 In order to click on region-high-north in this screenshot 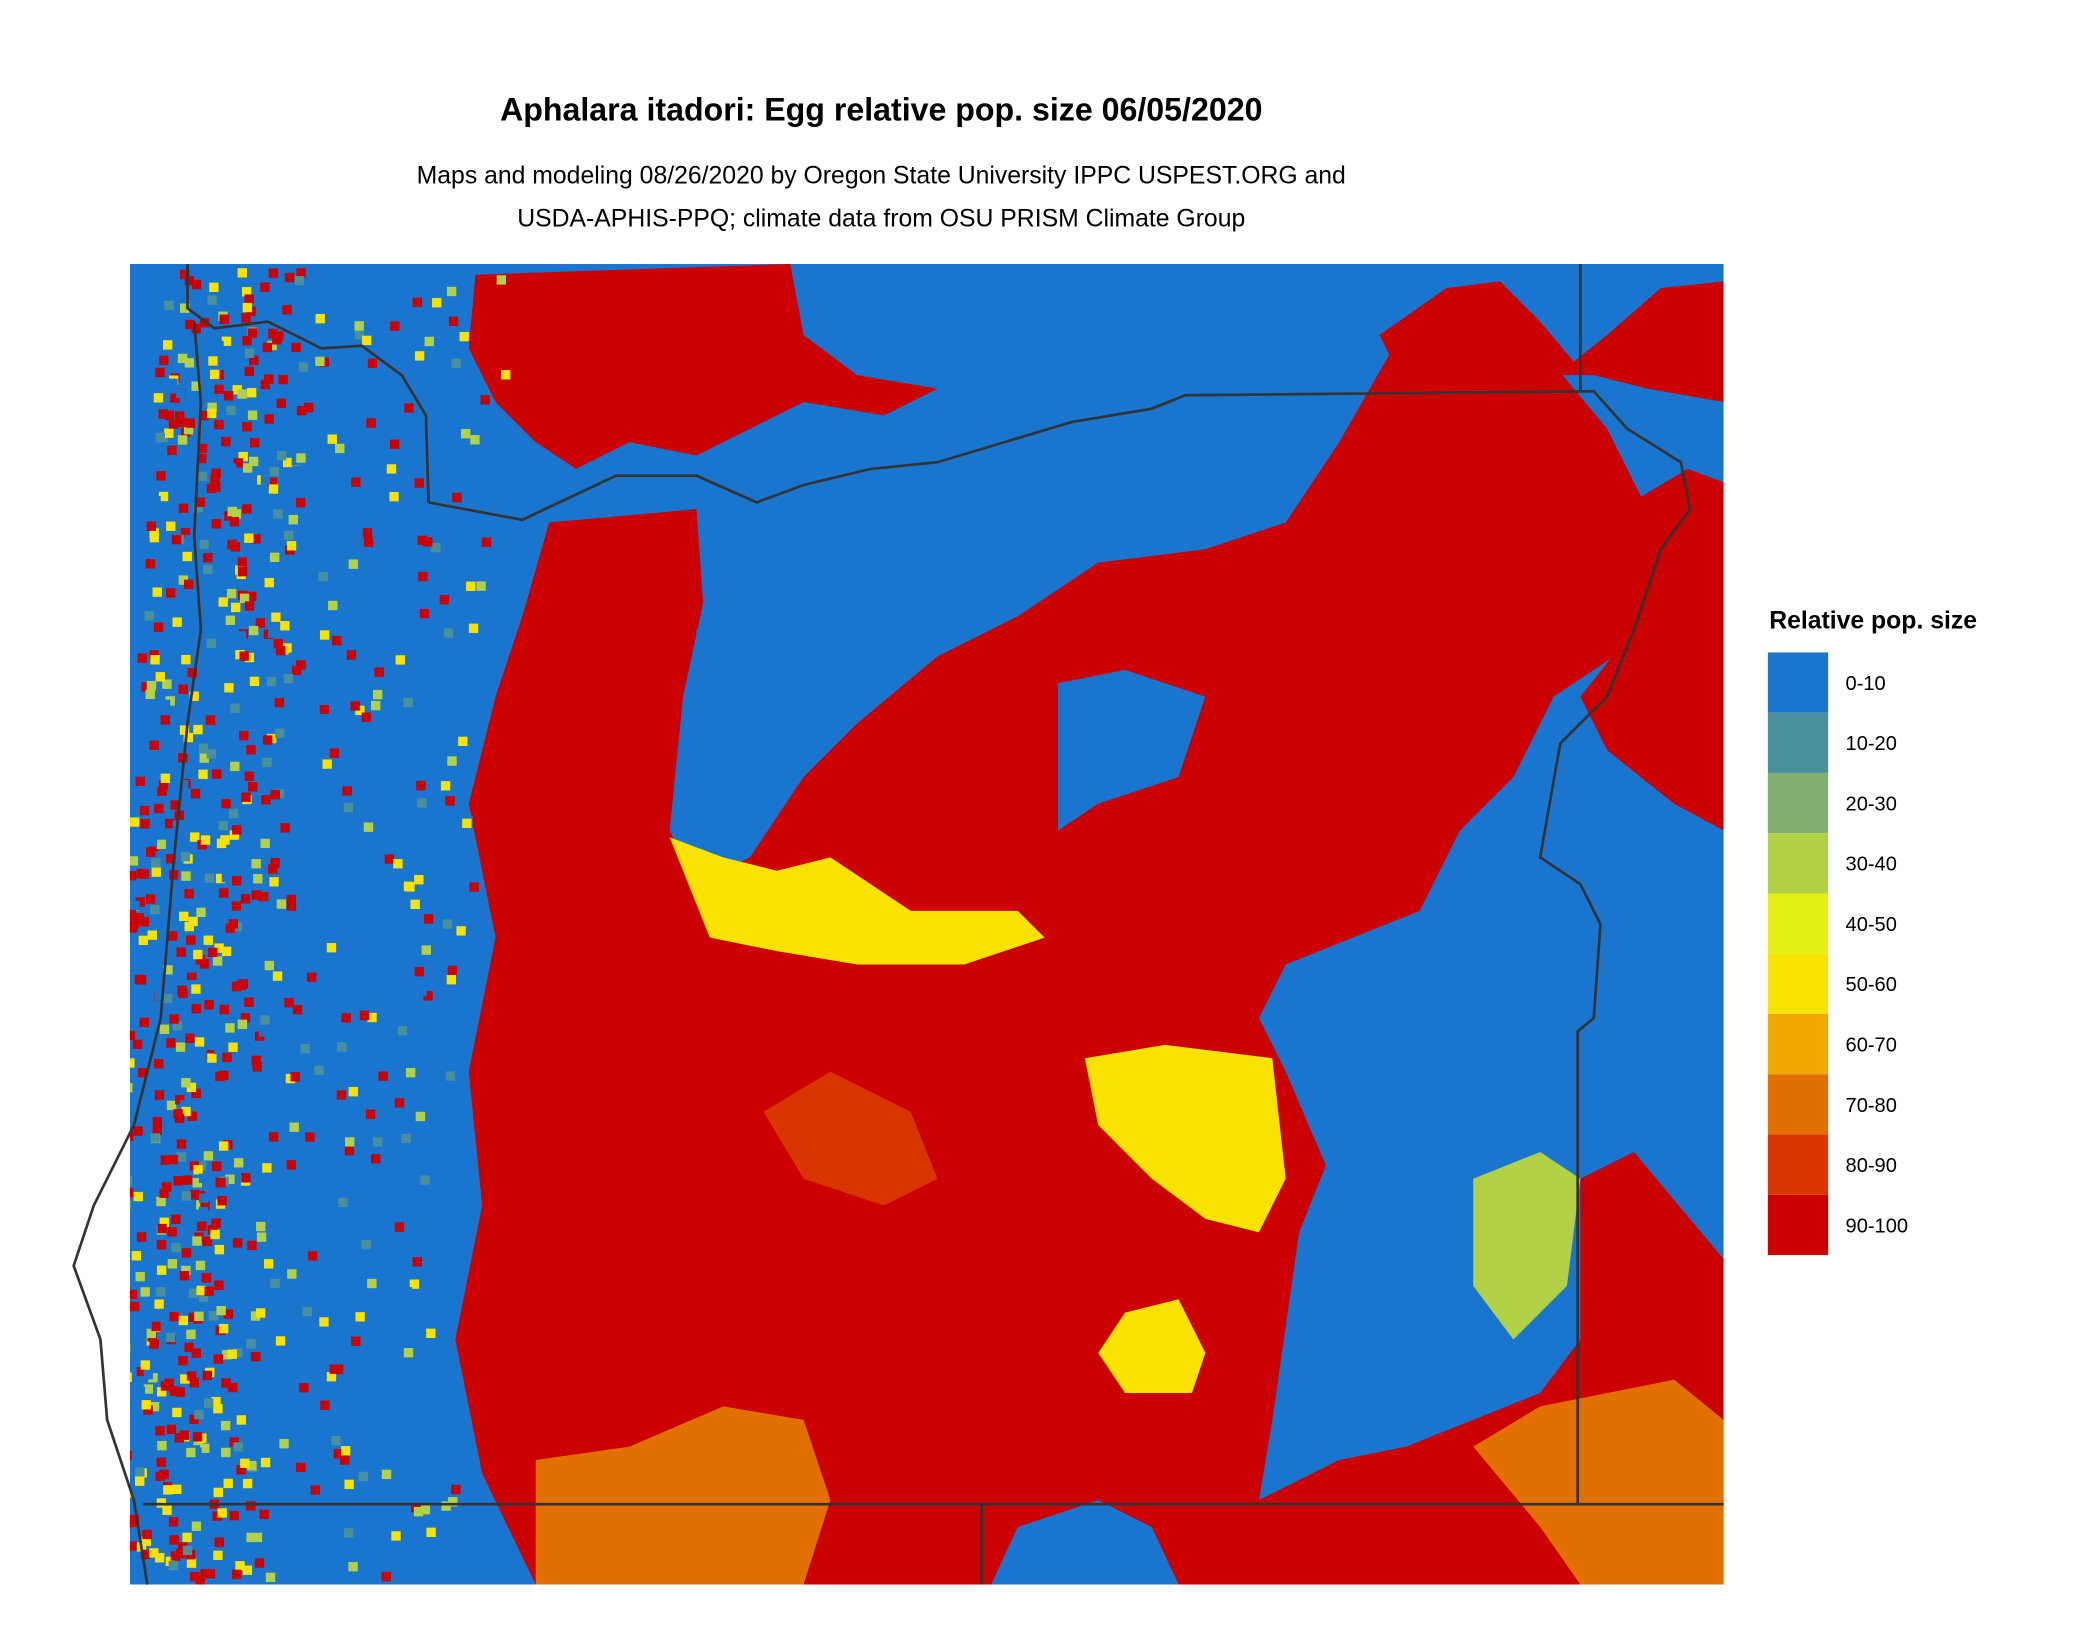, I will do `click(703, 366)`.